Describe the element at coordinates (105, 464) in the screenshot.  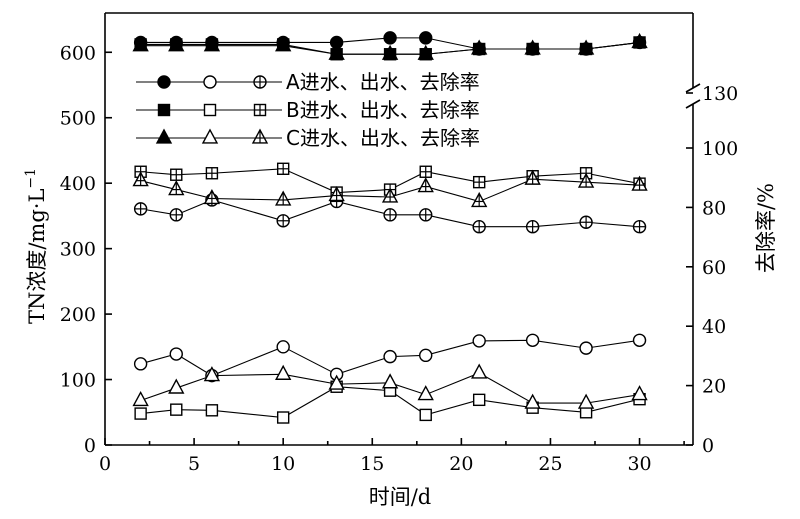
I see `x-tick-label: 0` at that location.